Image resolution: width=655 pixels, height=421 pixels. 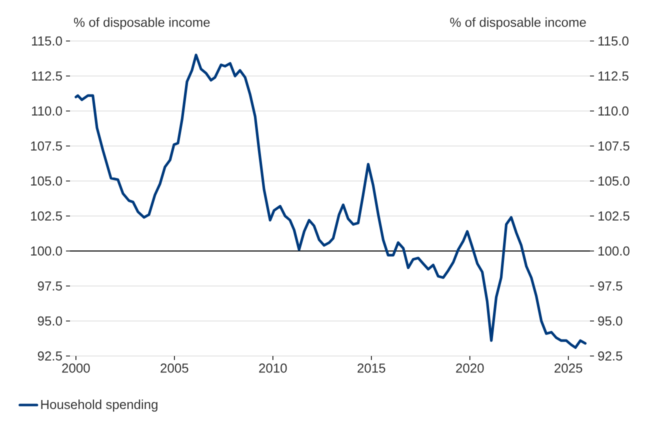 What do you see at coordinates (46, 181) in the screenshot?
I see `y-tick-label: 105.0` at bounding box center [46, 181].